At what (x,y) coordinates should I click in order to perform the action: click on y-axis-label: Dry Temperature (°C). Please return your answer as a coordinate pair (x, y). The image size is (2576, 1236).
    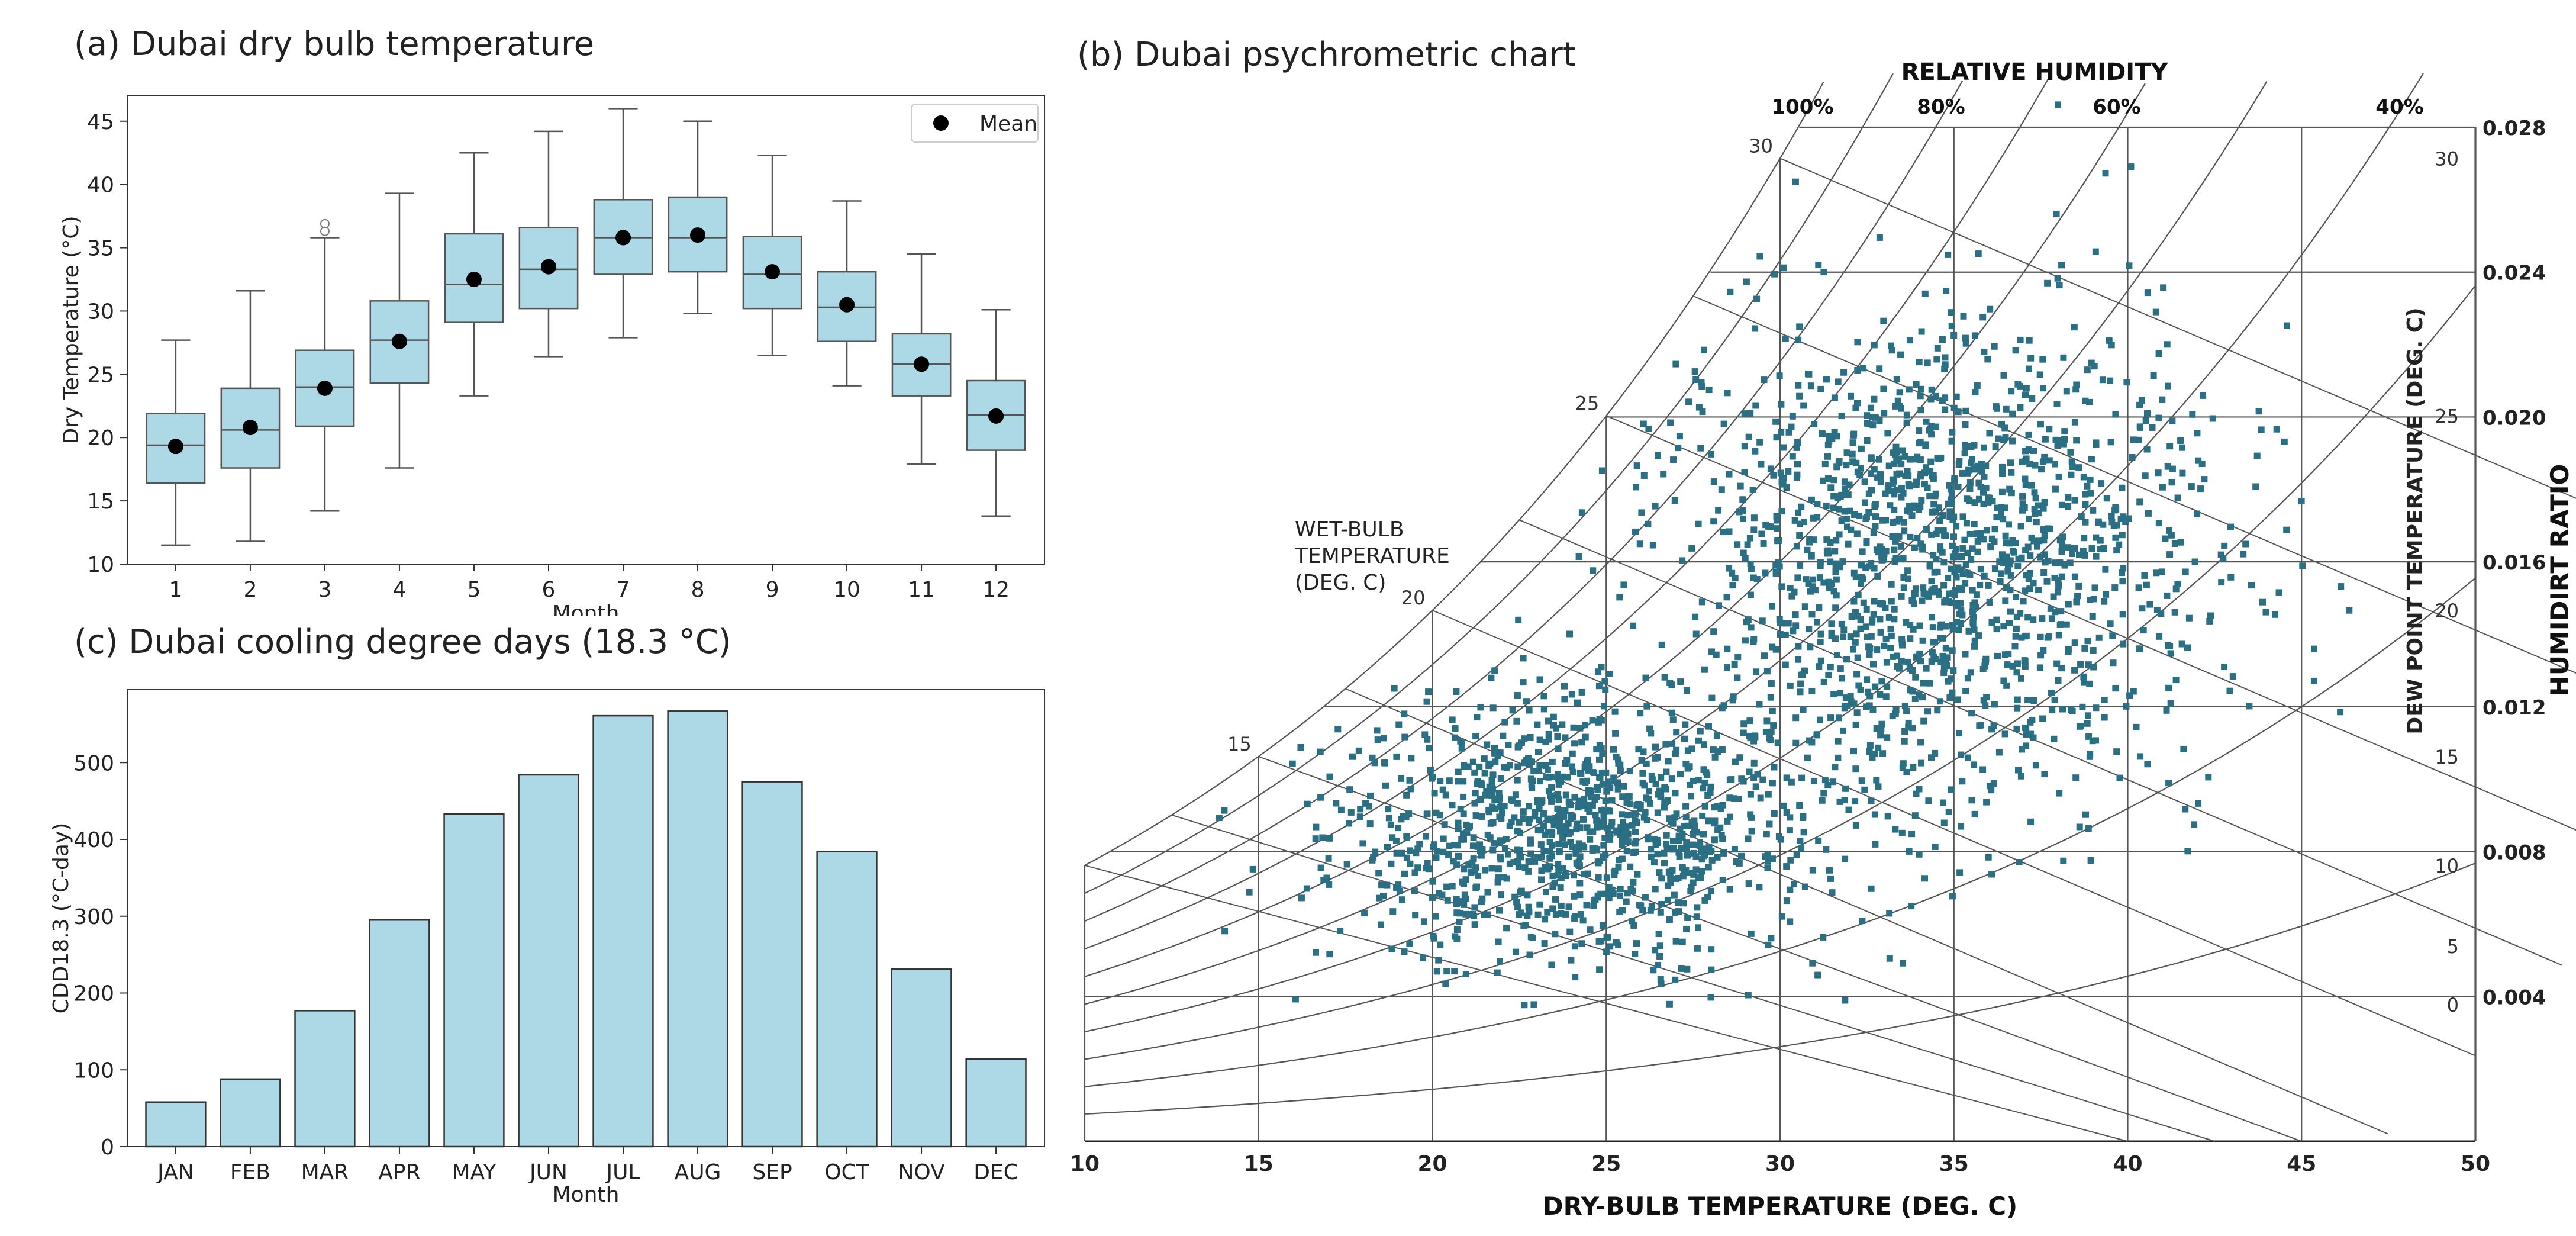
    Looking at the image, I should click on (71, 330).